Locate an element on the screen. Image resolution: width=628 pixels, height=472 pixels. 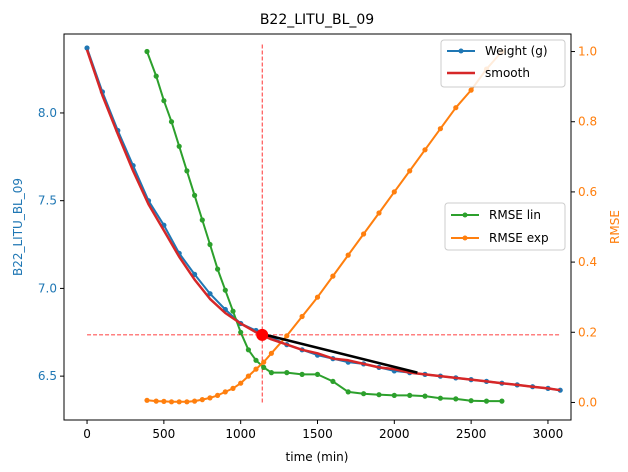
y-axis-right-label: RMSE is located at coordinates (615, 227).